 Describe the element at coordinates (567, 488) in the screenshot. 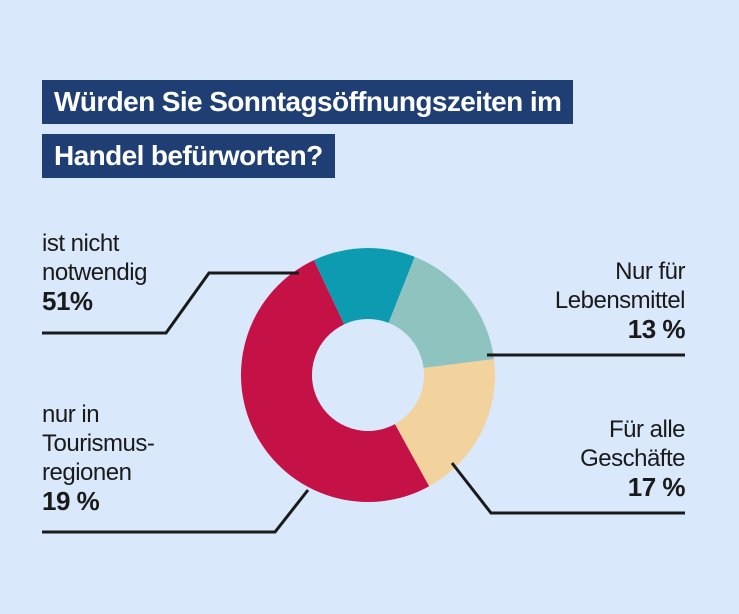

I see `leader-line-alle-geschaefte` at that location.